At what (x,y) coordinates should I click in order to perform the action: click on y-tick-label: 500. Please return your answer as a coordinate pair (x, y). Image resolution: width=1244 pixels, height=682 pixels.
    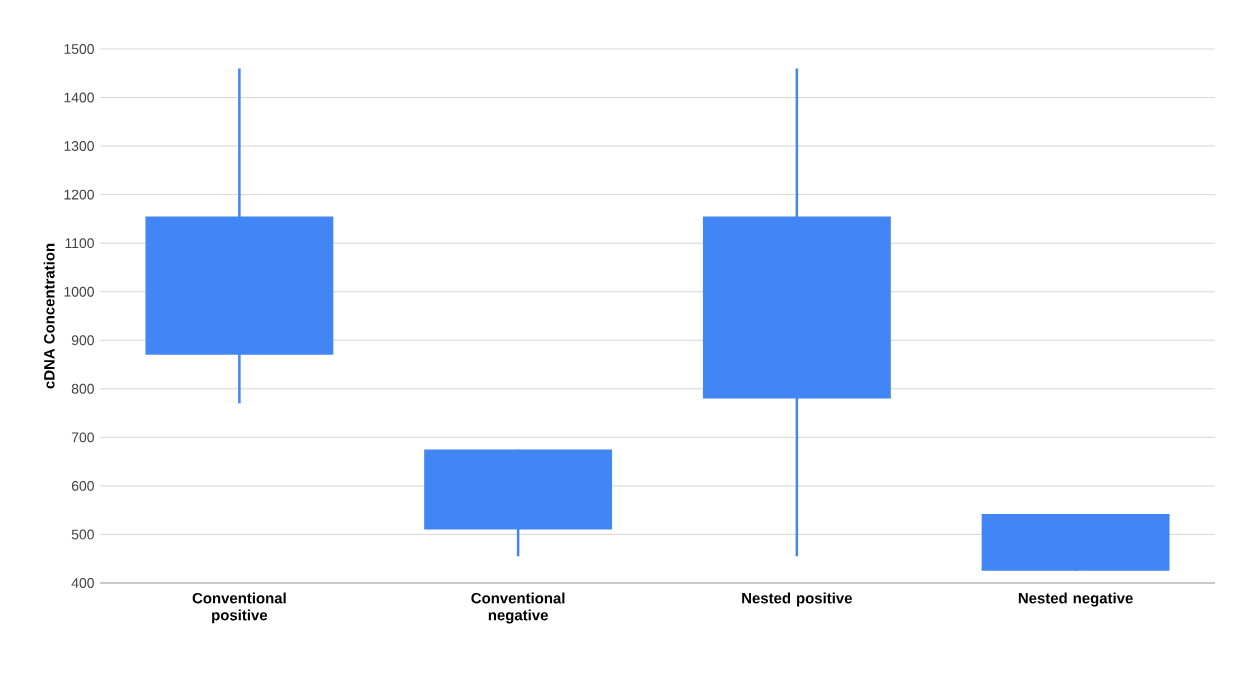
    Looking at the image, I should click on (82, 534).